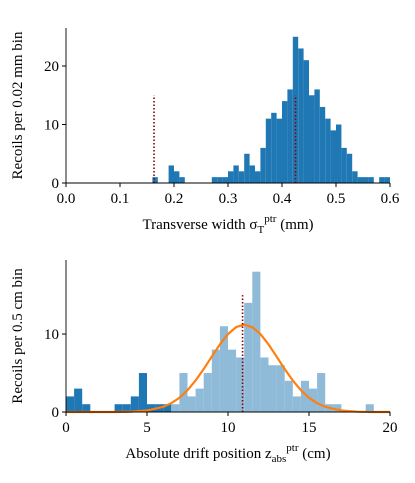 The image size is (415, 483). I want to click on x-tick-label: 10, so click(228, 428).